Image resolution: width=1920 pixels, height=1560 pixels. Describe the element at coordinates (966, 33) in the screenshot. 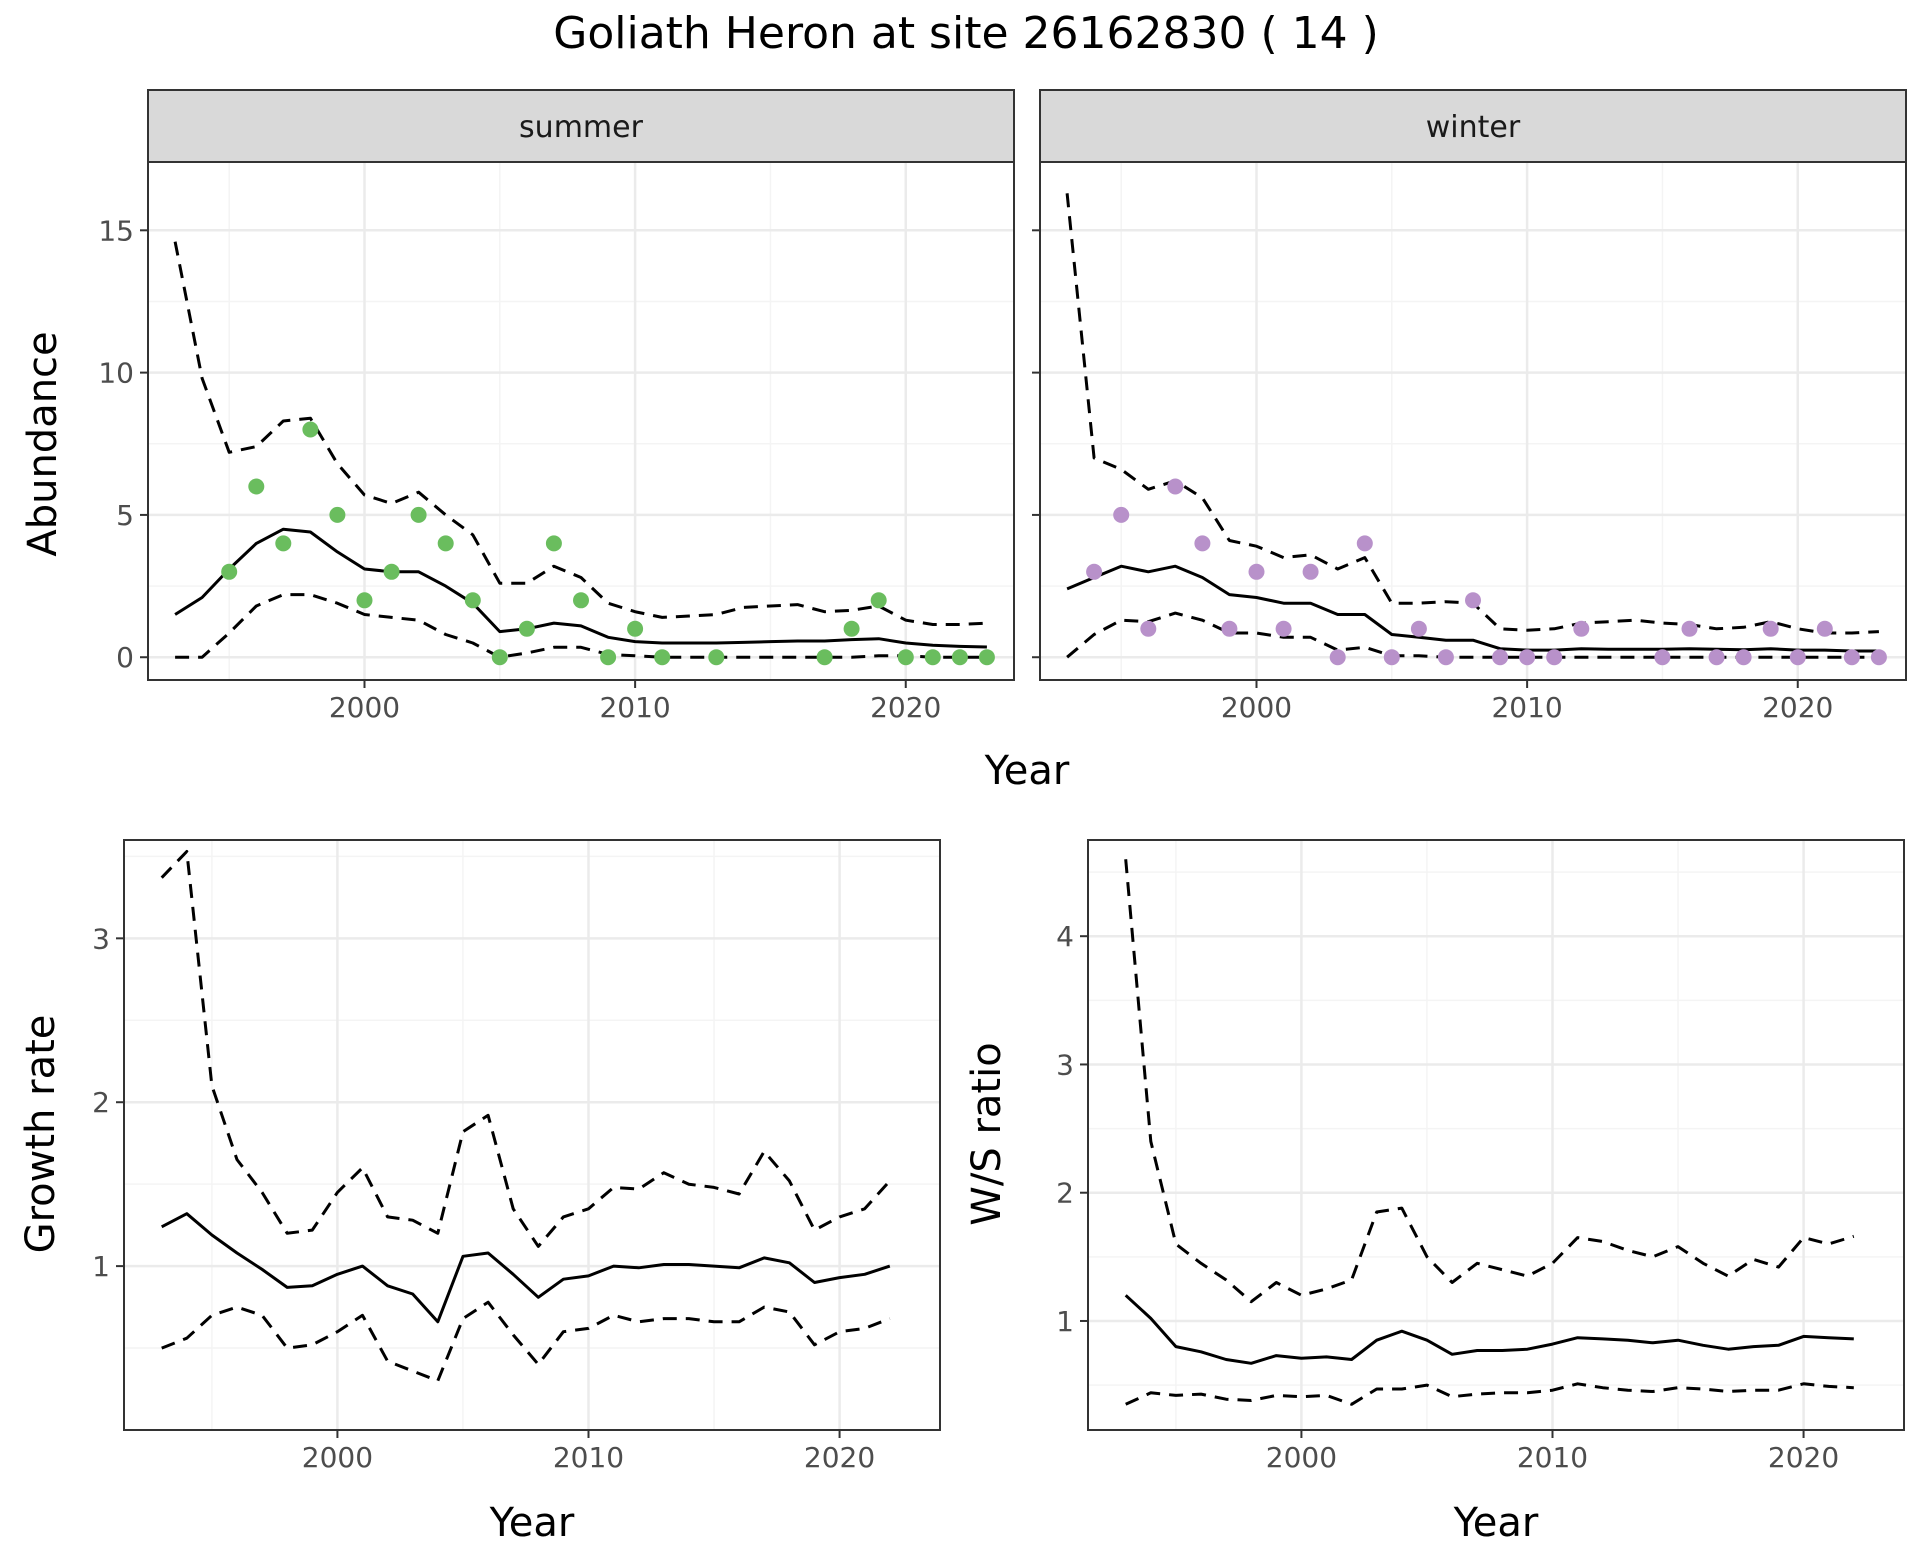

I see `figure-title: Goliath Heron at site 26162830 ( 14 )` at that location.